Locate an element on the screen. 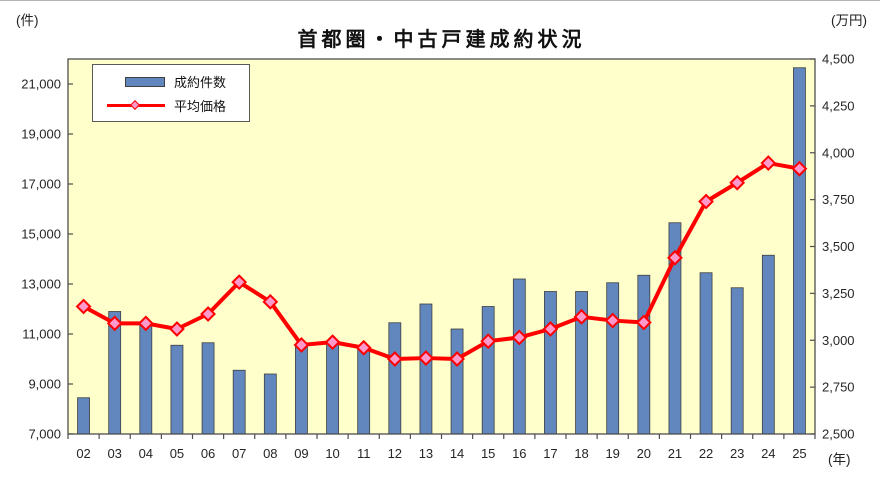 The height and width of the screenshot is (480, 880). x-label-20: 20 is located at coordinates (644, 453).